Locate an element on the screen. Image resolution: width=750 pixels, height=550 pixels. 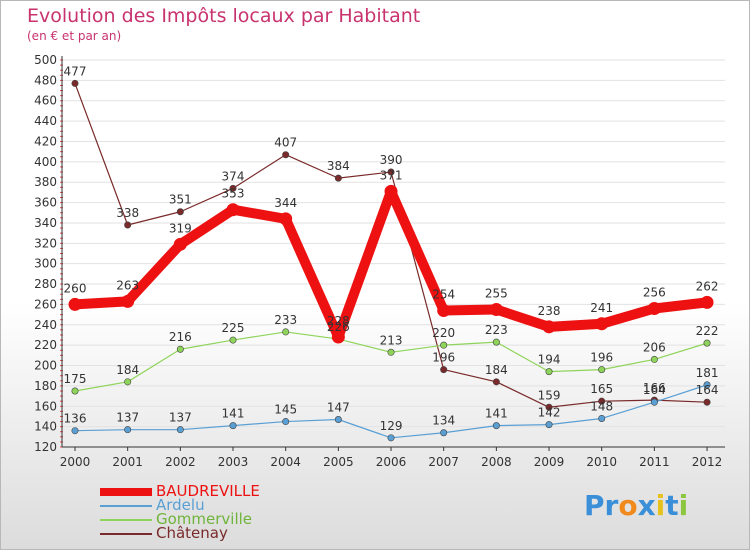
data-label-ardelu-2004: 145 is located at coordinates (285, 410).